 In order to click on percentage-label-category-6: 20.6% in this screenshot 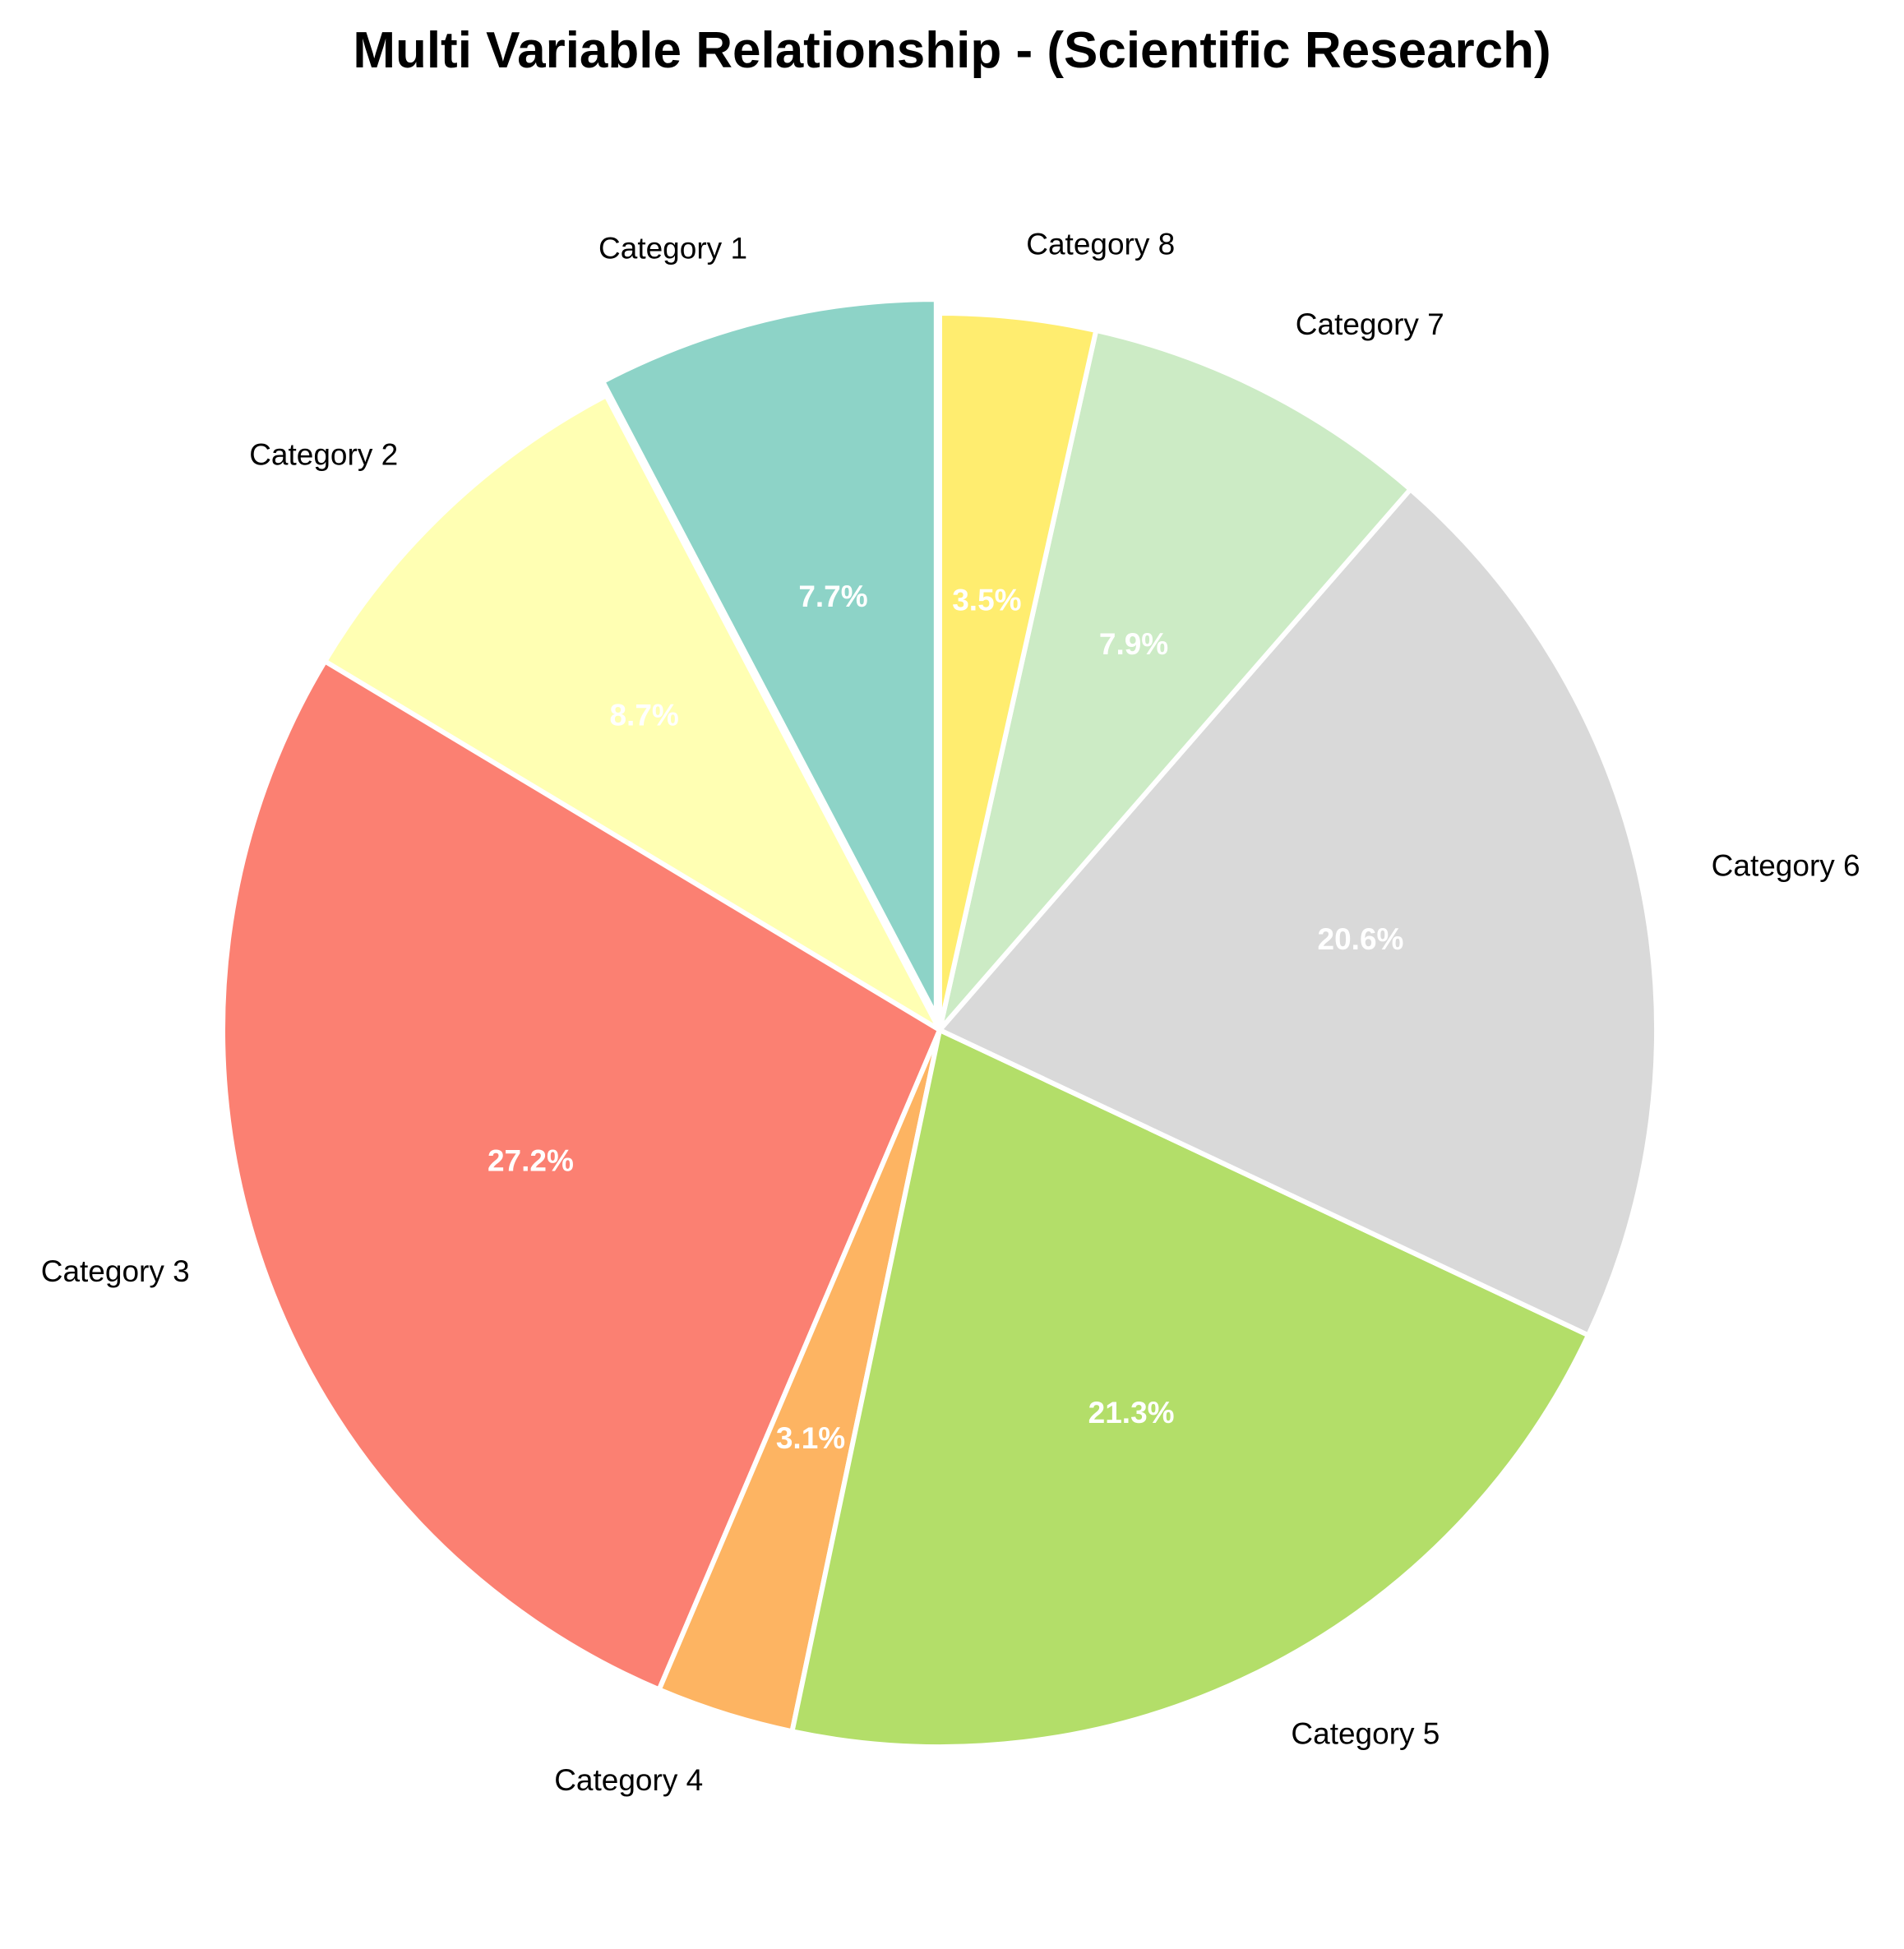, I will do `click(1361, 939)`.